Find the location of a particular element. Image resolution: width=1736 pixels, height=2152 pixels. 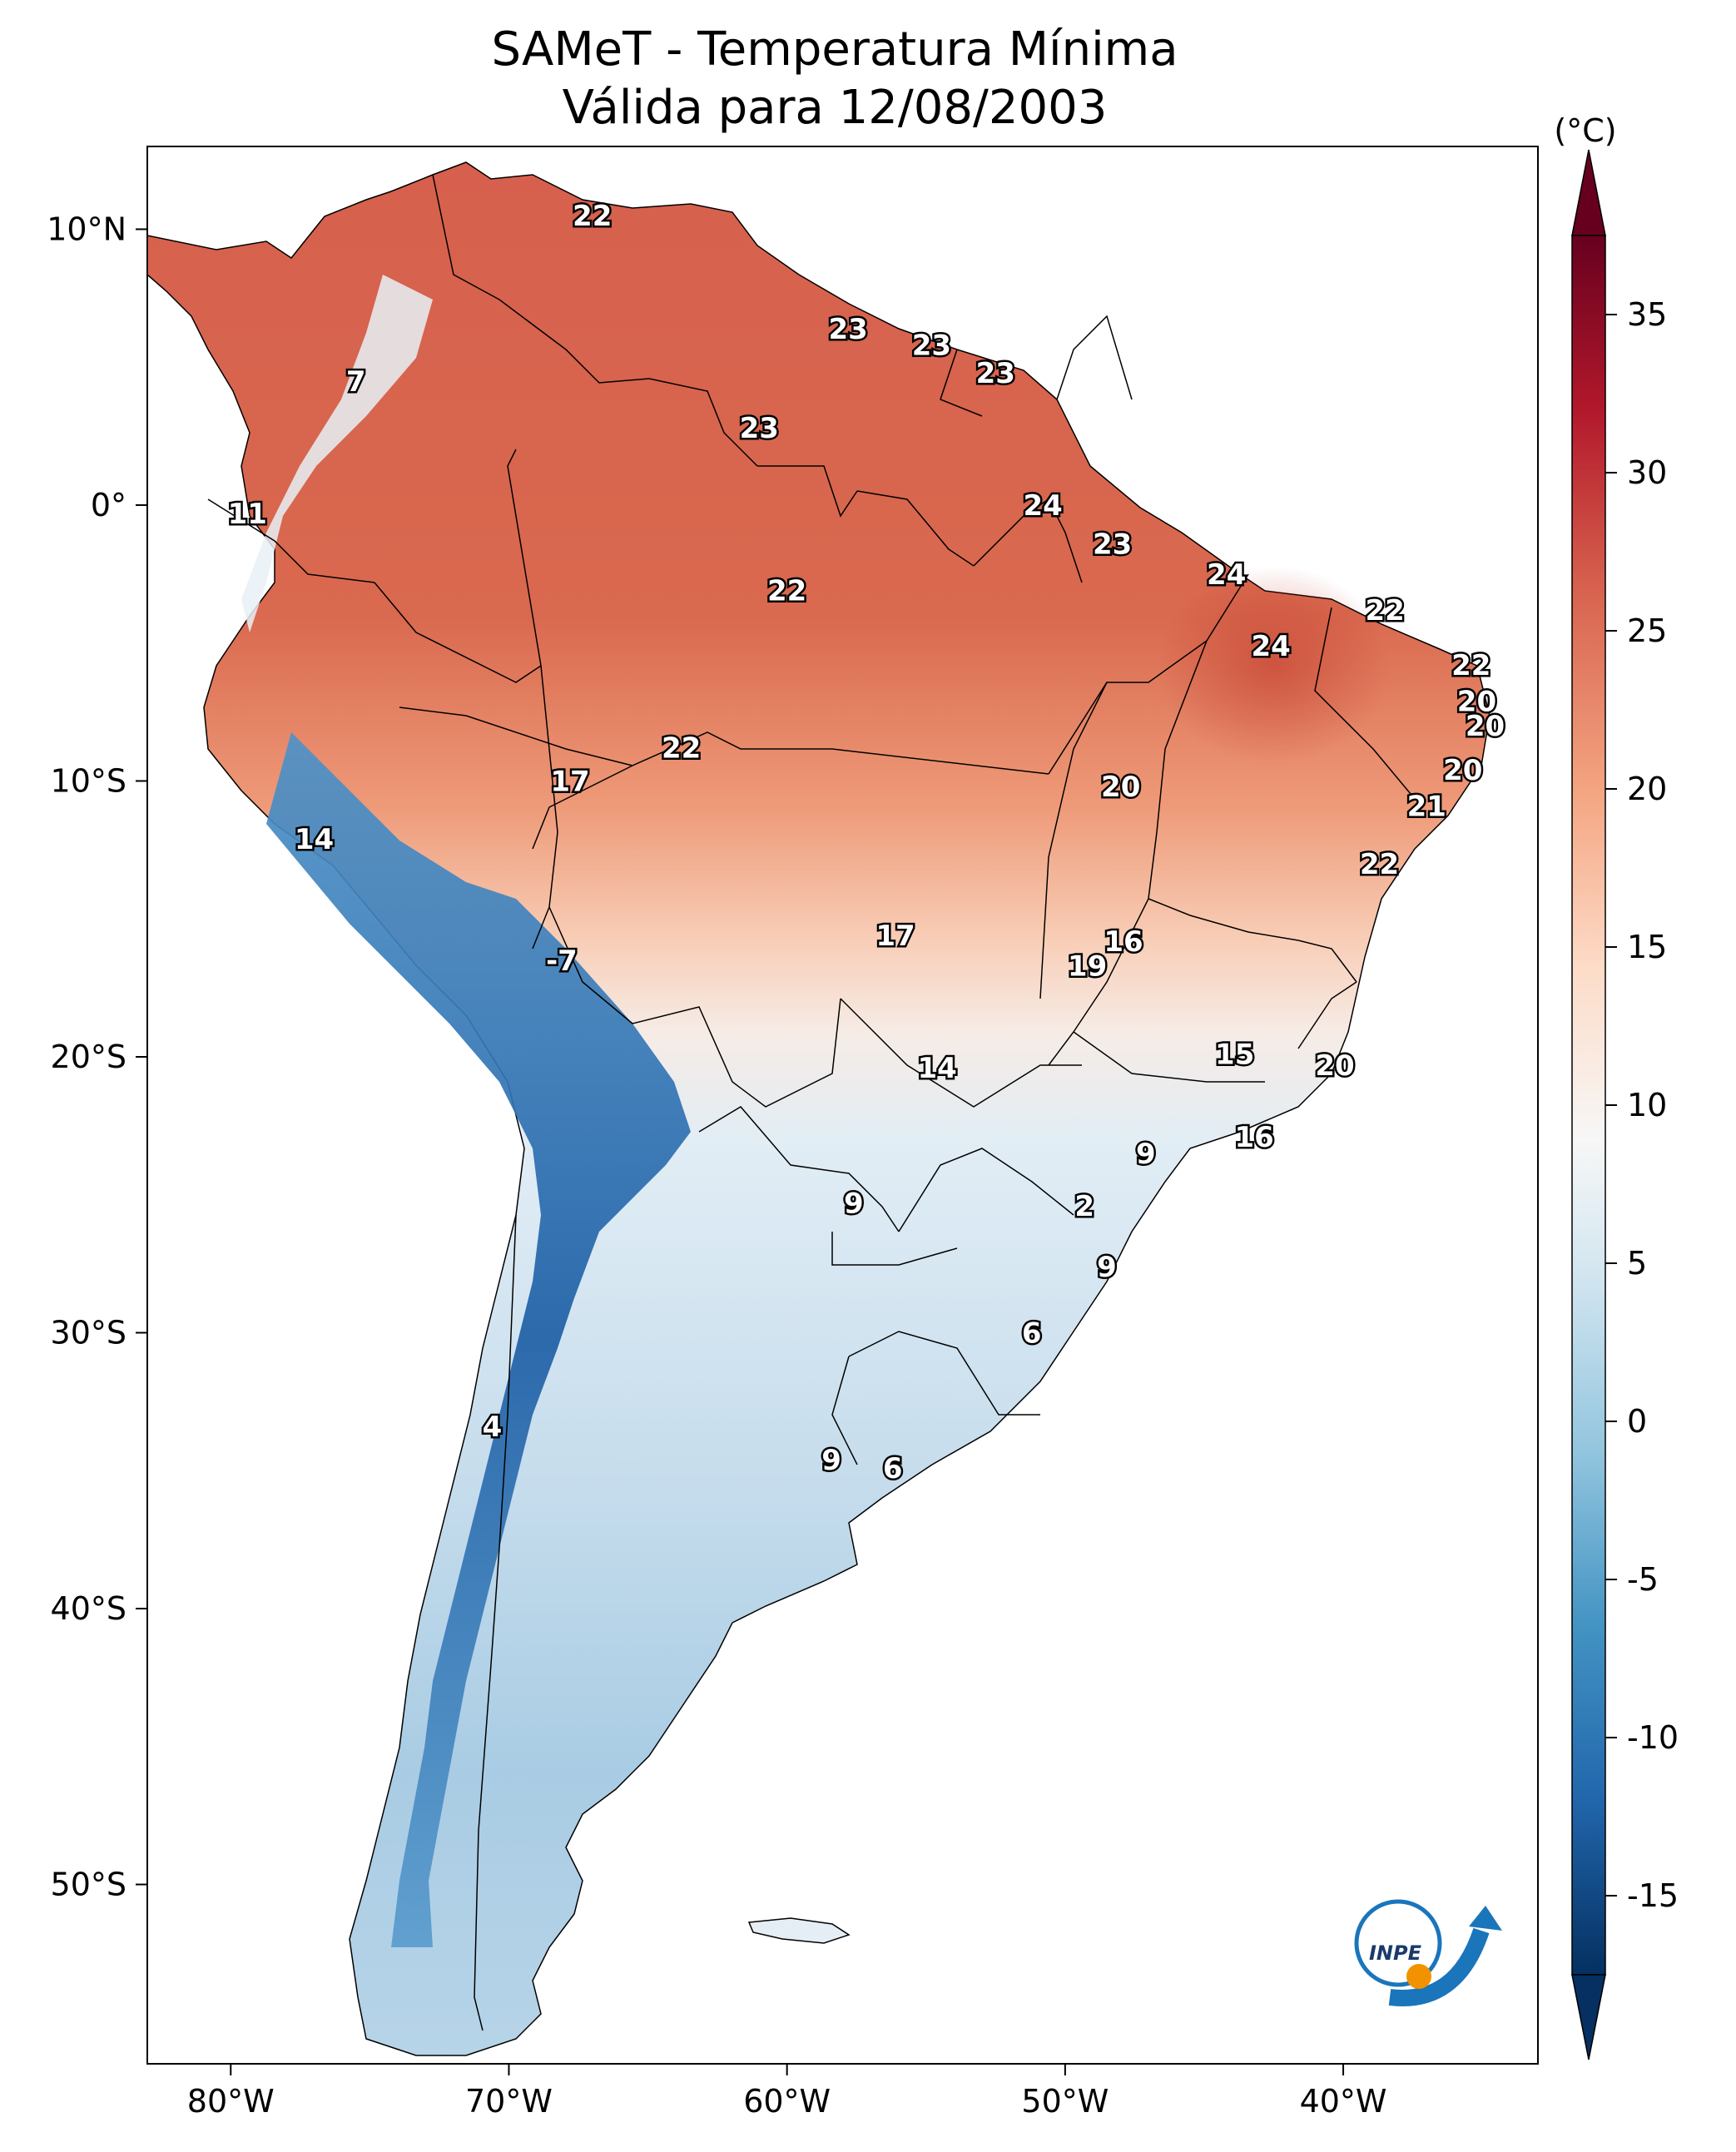

inpe-logo-swoosh is located at coordinates (1439, 1966).